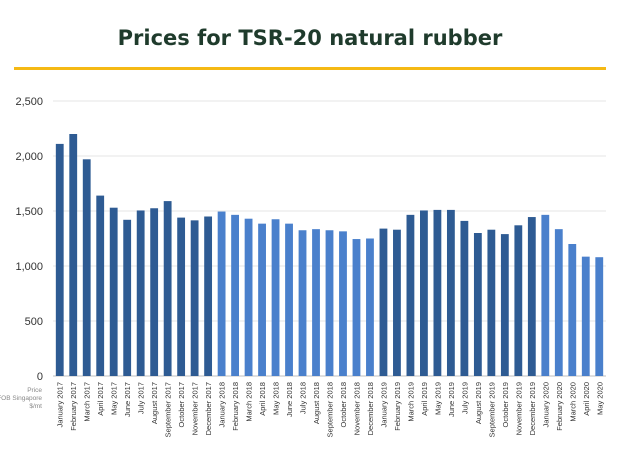  What do you see at coordinates (559, 406) in the screenshot?
I see `x-tick-label: February 2020` at bounding box center [559, 406].